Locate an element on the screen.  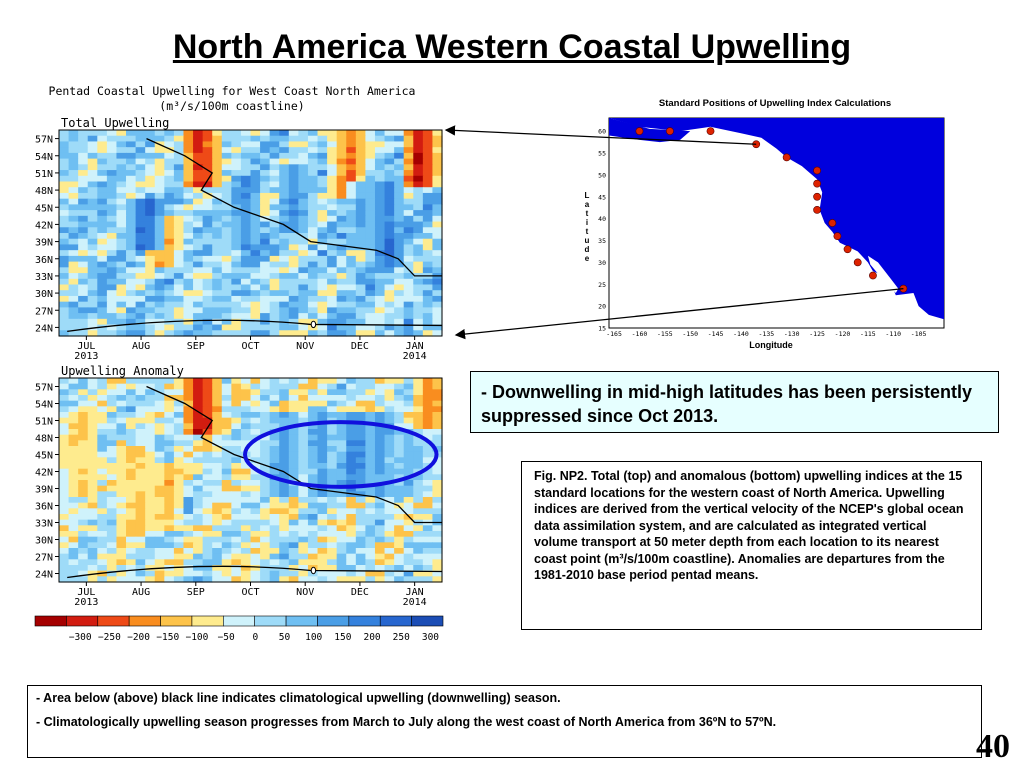
arrow-57n is located at coordinates (600, 135).